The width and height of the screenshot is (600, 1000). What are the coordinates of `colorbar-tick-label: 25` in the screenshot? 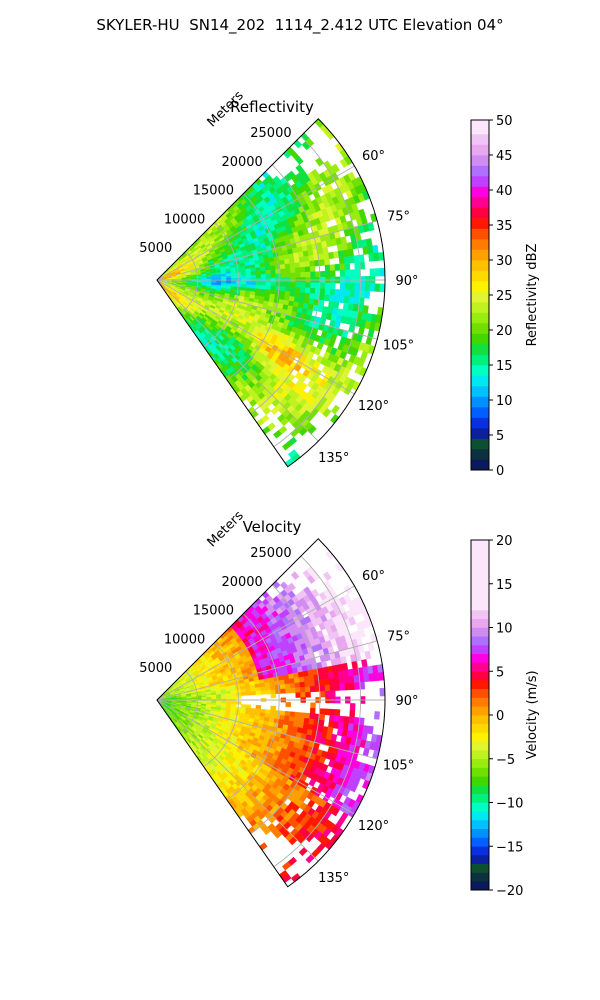 It's located at (504, 296).